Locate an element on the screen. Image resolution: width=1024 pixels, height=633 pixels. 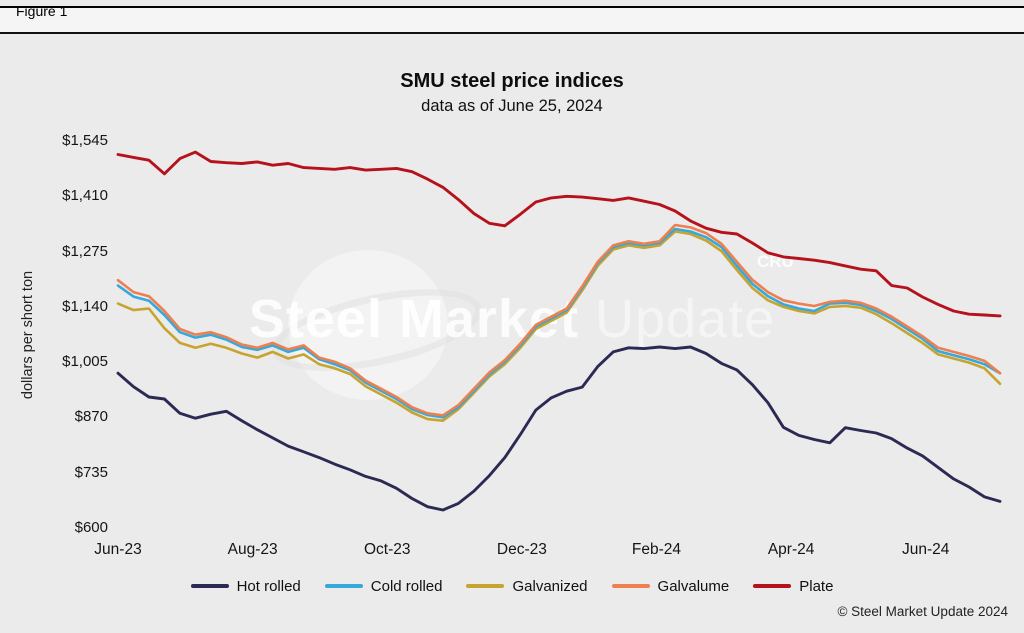
figure-header-divider is located at coordinates (512, 20).